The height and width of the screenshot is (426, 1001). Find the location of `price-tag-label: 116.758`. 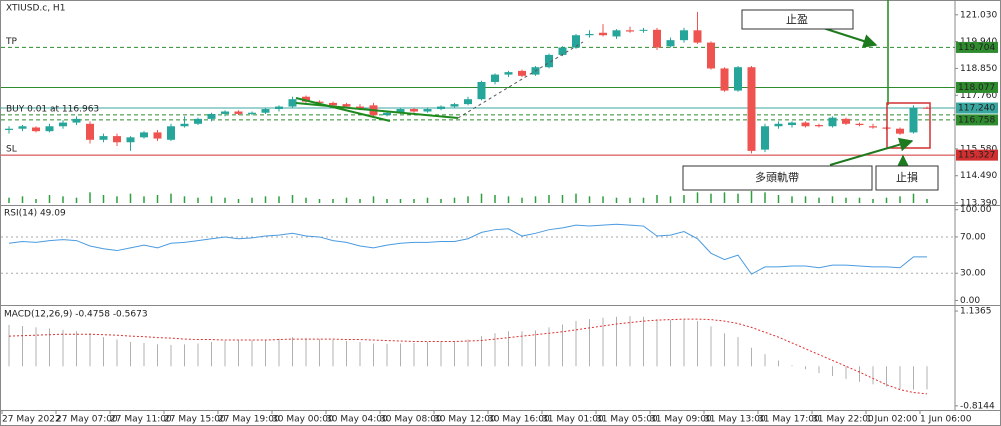

price-tag-label: 116.758 is located at coordinates (976, 120).